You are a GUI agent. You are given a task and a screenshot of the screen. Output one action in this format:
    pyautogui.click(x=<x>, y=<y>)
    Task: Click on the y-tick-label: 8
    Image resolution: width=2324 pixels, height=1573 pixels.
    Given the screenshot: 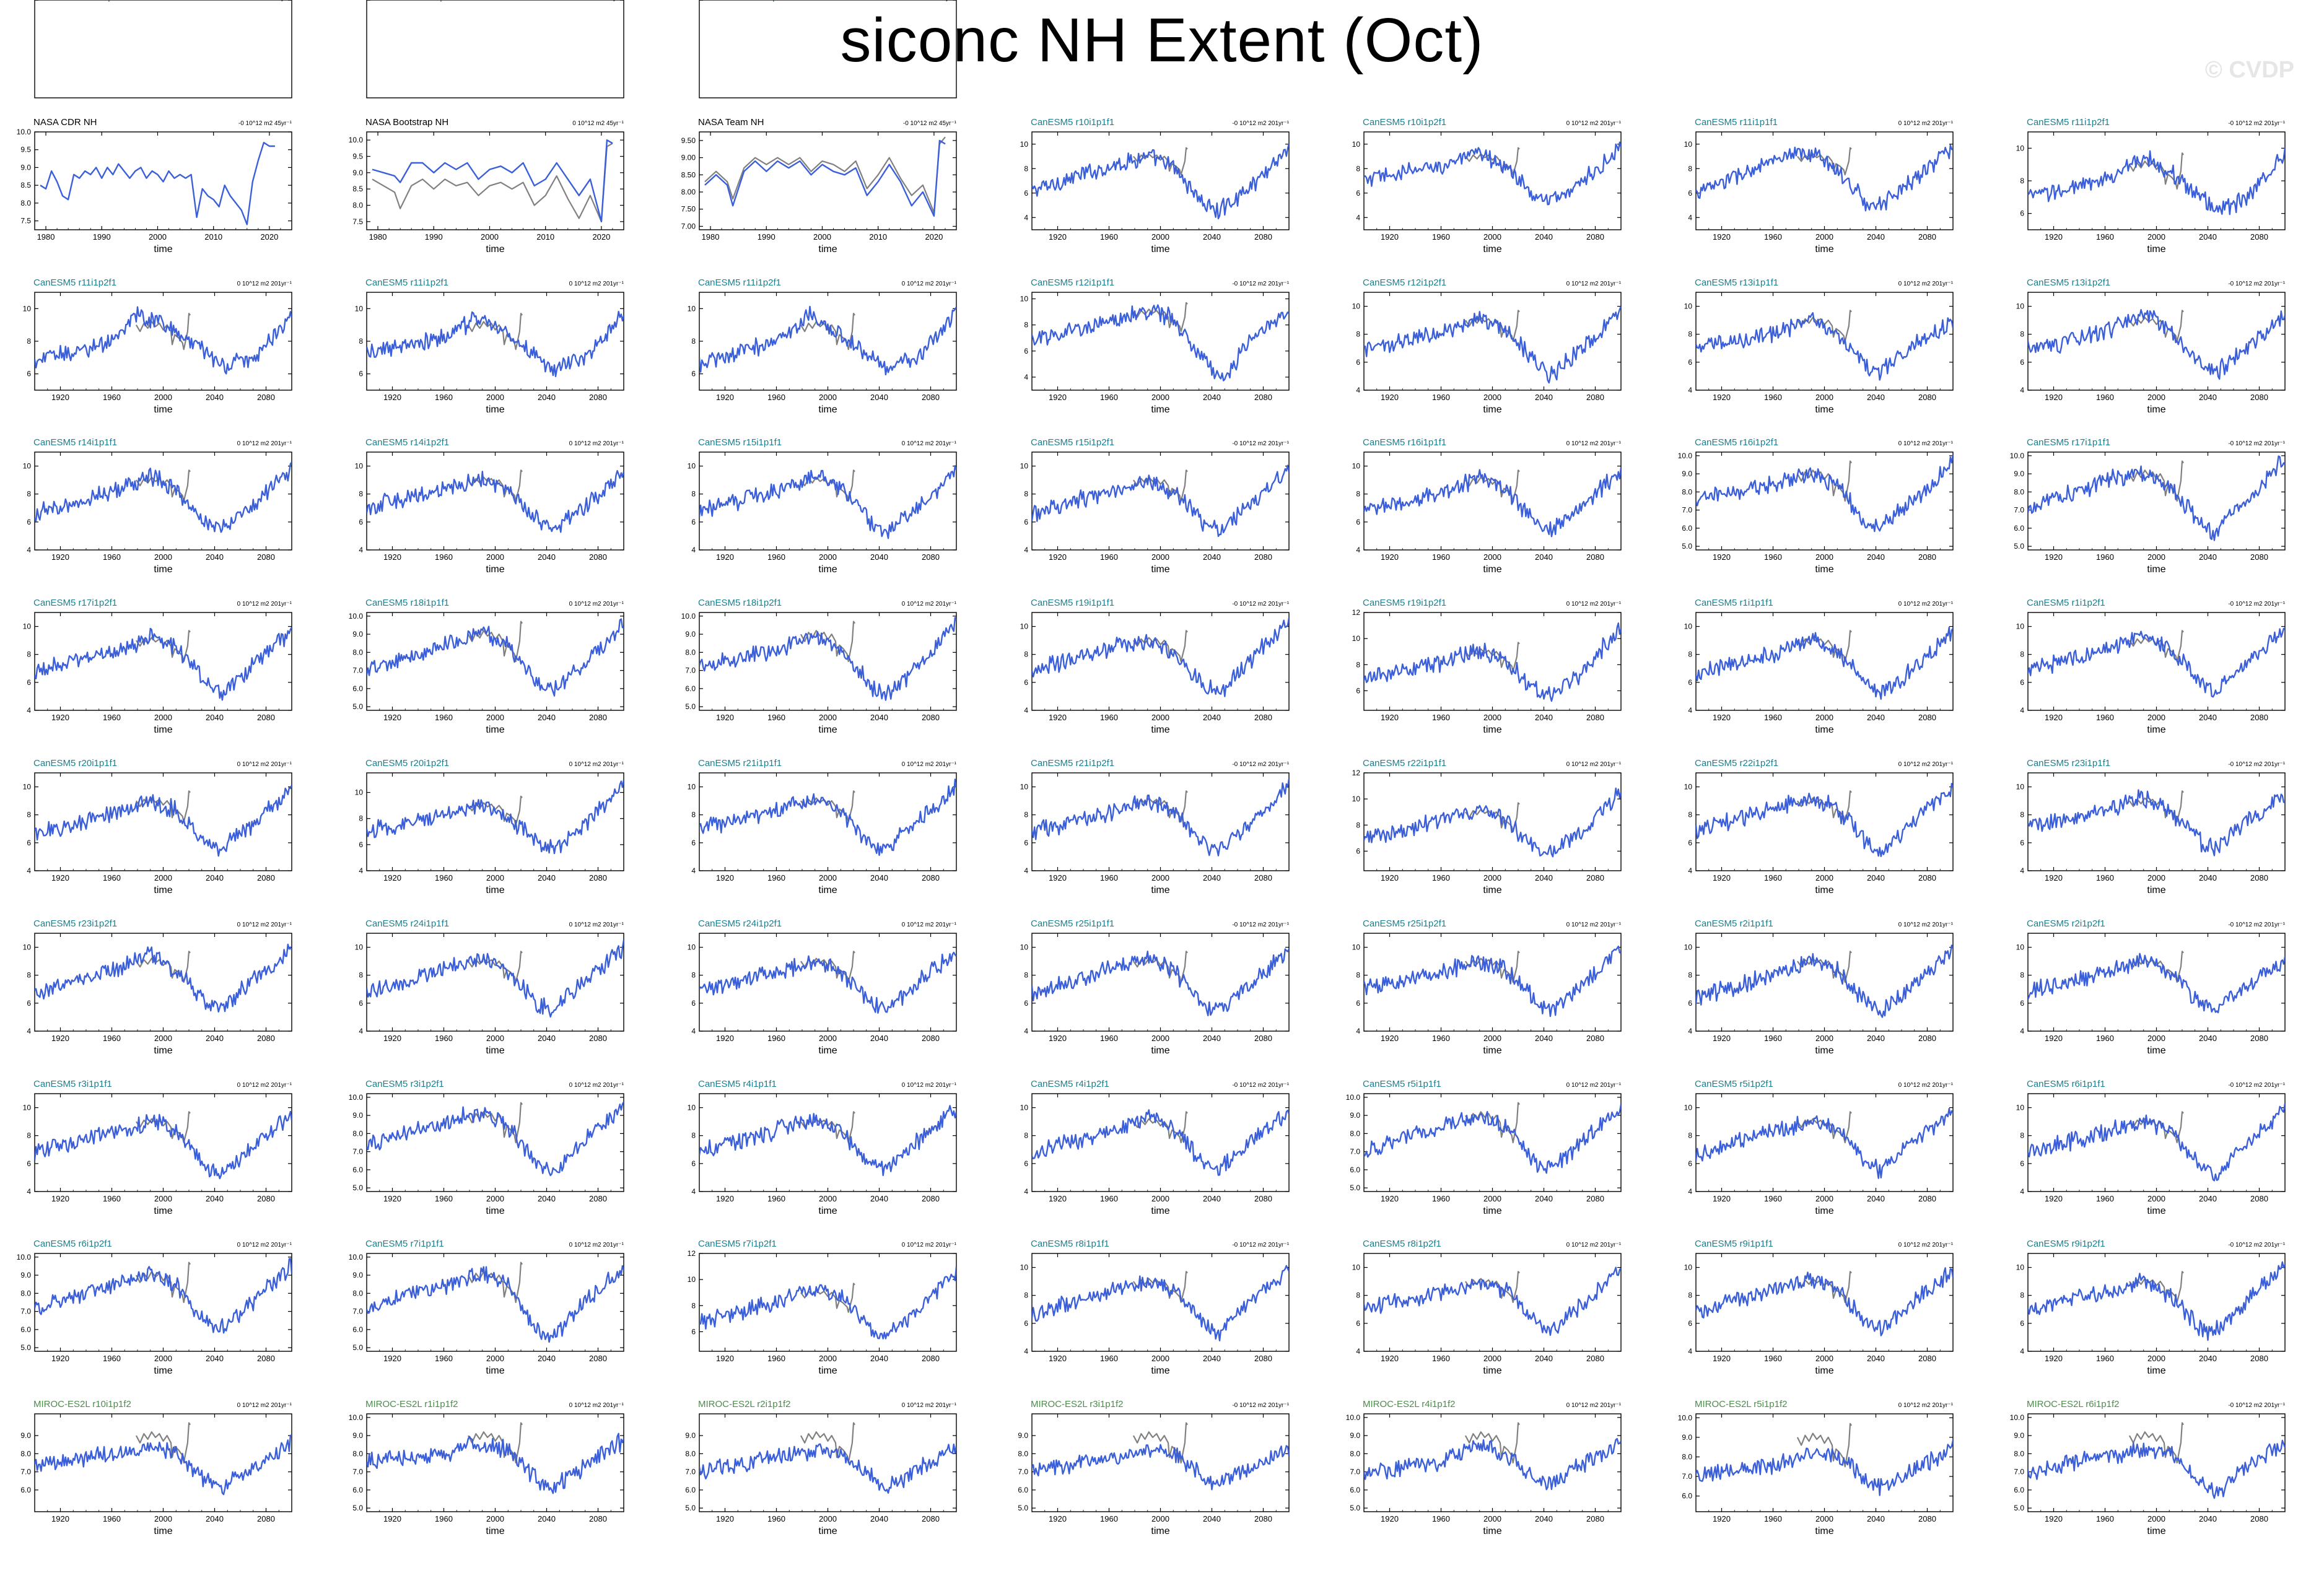 What is the action you would take?
    pyautogui.click(x=29, y=341)
    